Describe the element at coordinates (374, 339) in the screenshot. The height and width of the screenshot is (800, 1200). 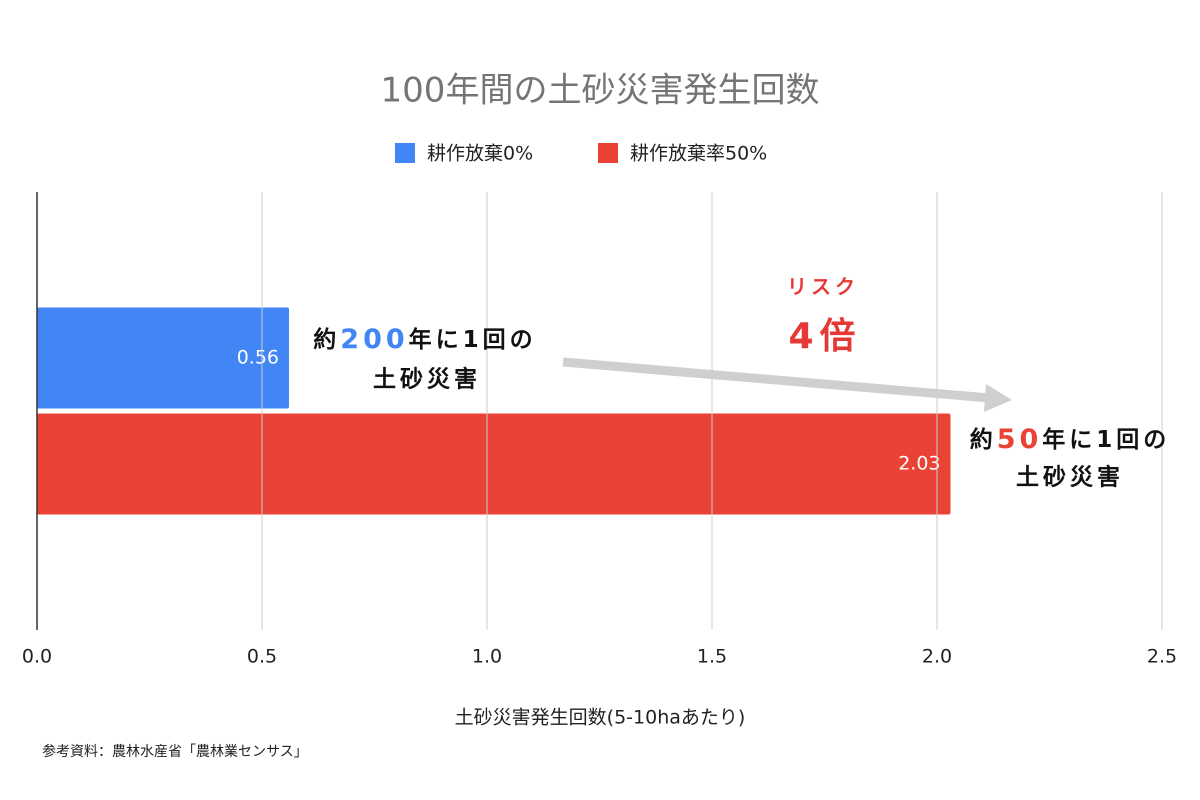
I see `annotation-number: 200` at that location.